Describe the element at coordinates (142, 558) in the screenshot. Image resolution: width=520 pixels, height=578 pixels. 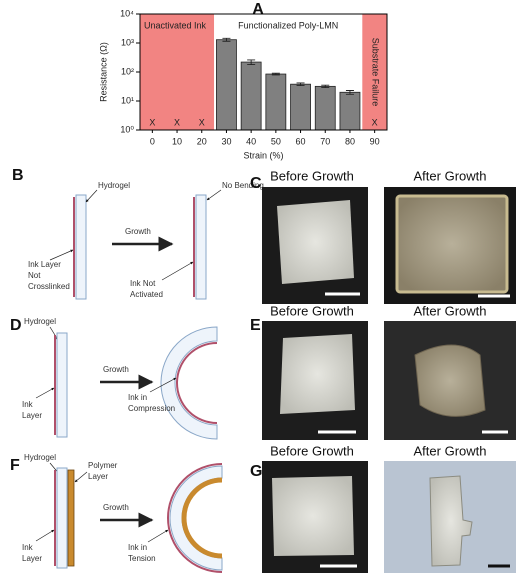
I see `label: Tension` at that location.